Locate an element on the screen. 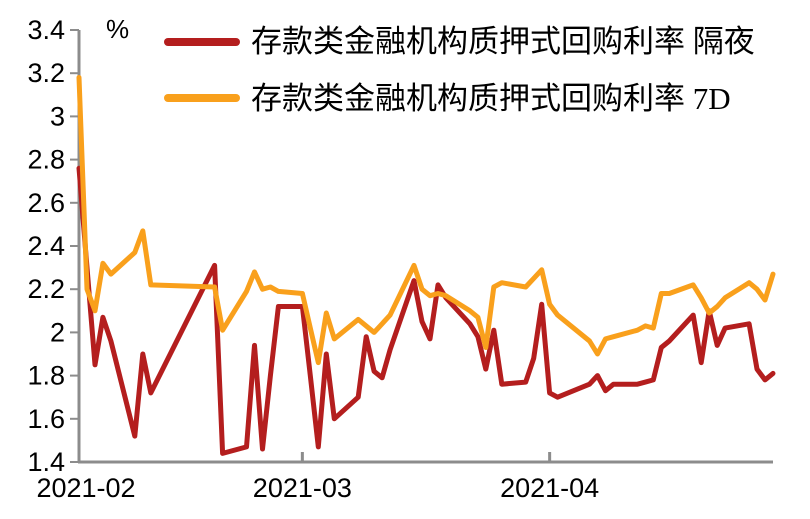 This screenshot has width=810, height=519. y-axis-tick-label: 2.4 is located at coordinates (46, 246).